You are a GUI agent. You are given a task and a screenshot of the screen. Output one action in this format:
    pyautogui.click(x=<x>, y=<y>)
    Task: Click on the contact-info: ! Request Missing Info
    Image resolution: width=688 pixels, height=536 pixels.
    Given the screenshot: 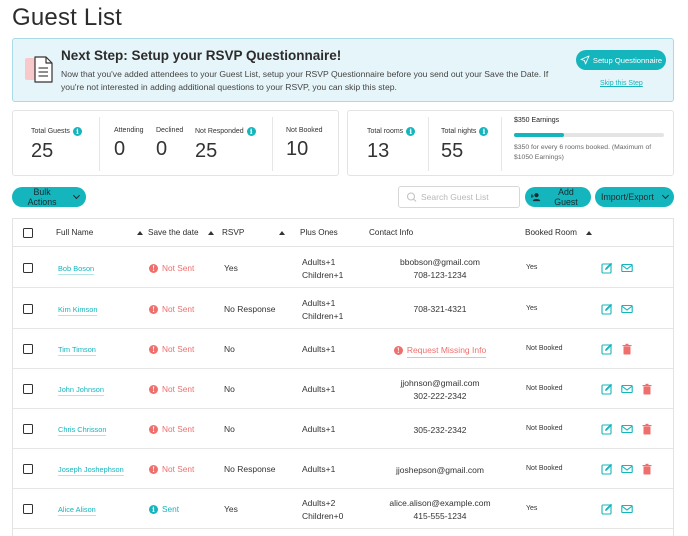 What is the action you would take?
    pyautogui.click(x=440, y=351)
    